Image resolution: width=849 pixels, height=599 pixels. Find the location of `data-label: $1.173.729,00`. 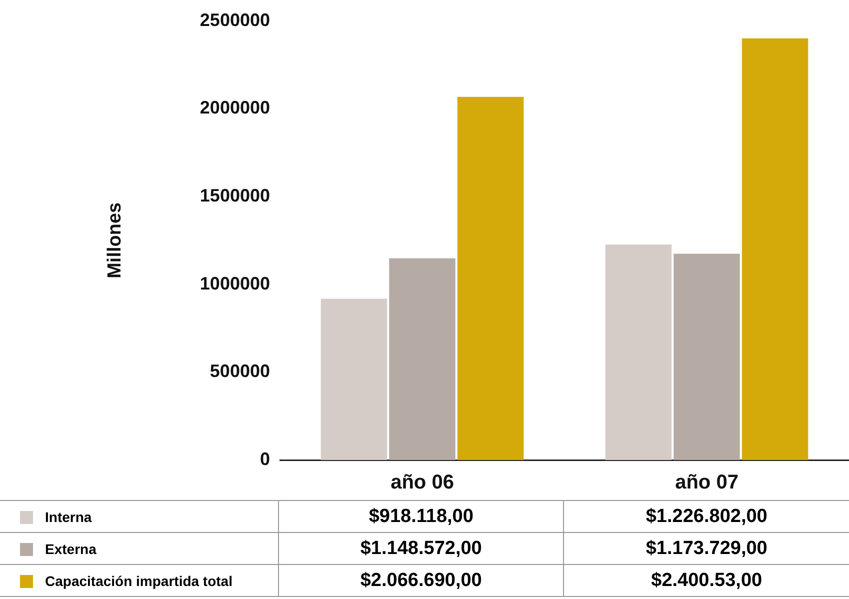

data-label: $1.173.729,00 is located at coordinates (706, 548).